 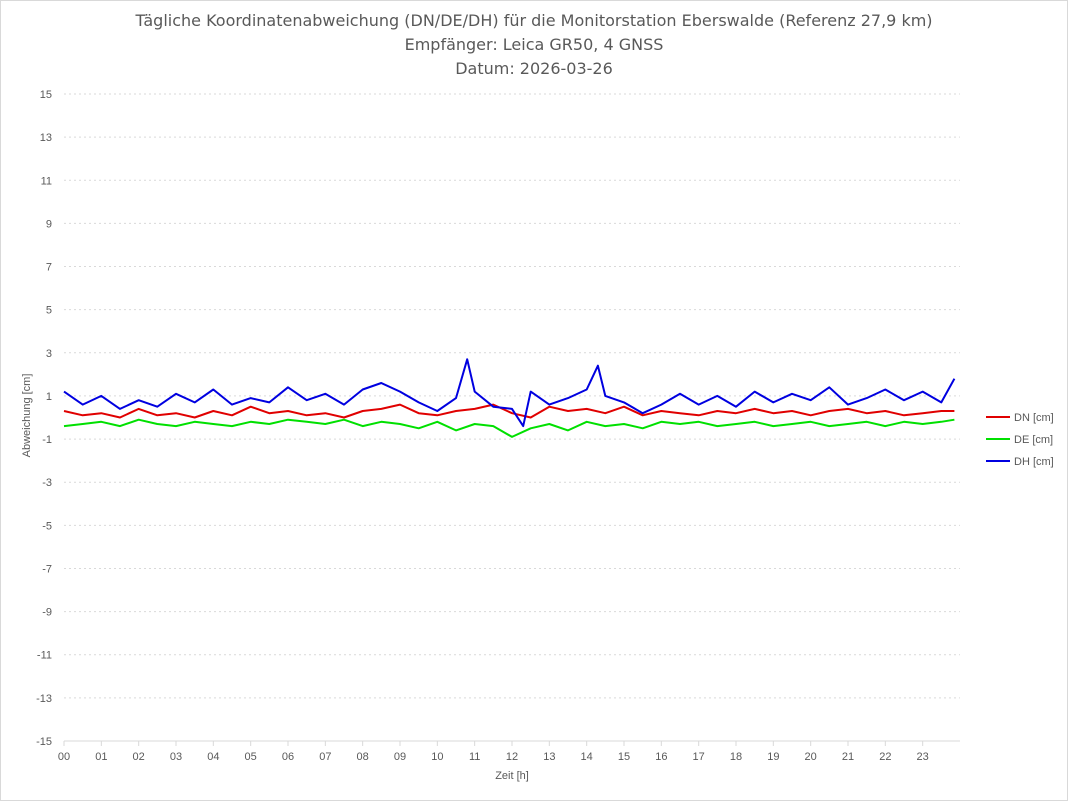 I want to click on x-tick-label: 23, so click(x=923, y=757).